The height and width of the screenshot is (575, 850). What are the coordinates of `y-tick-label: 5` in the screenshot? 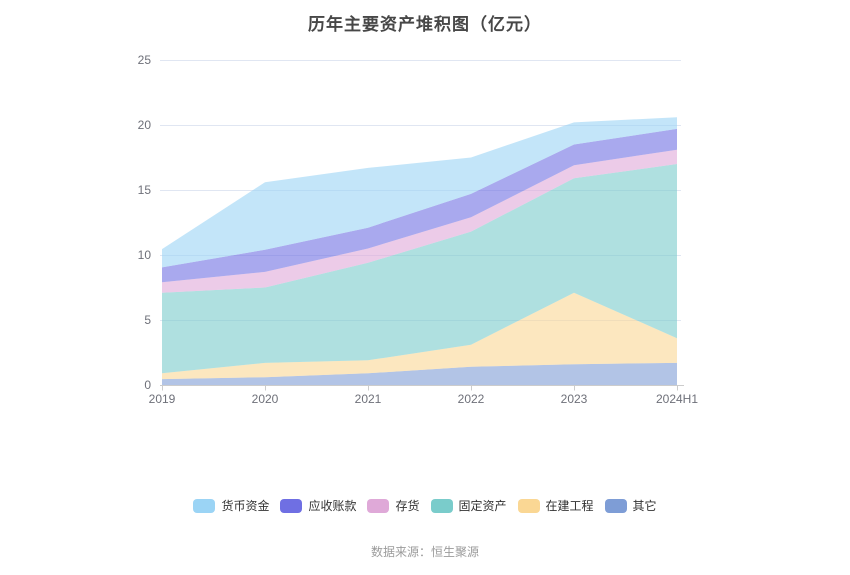 It's located at (147, 320).